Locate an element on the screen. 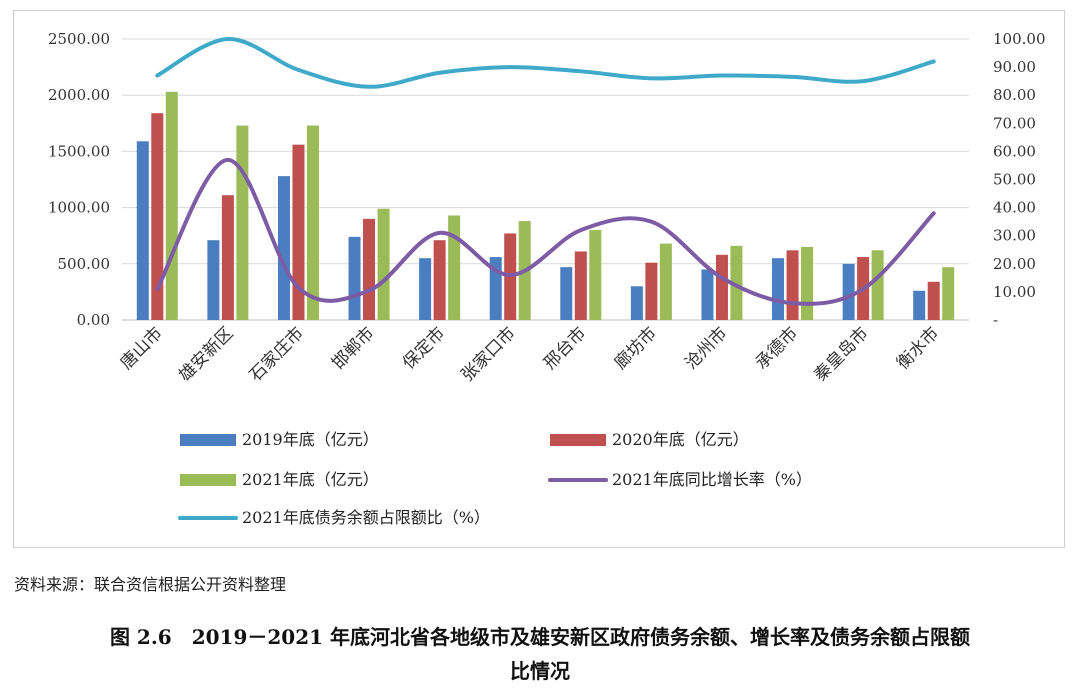 The height and width of the screenshot is (694, 1080). y-right-tick-label: 80.00 is located at coordinates (1014, 95).